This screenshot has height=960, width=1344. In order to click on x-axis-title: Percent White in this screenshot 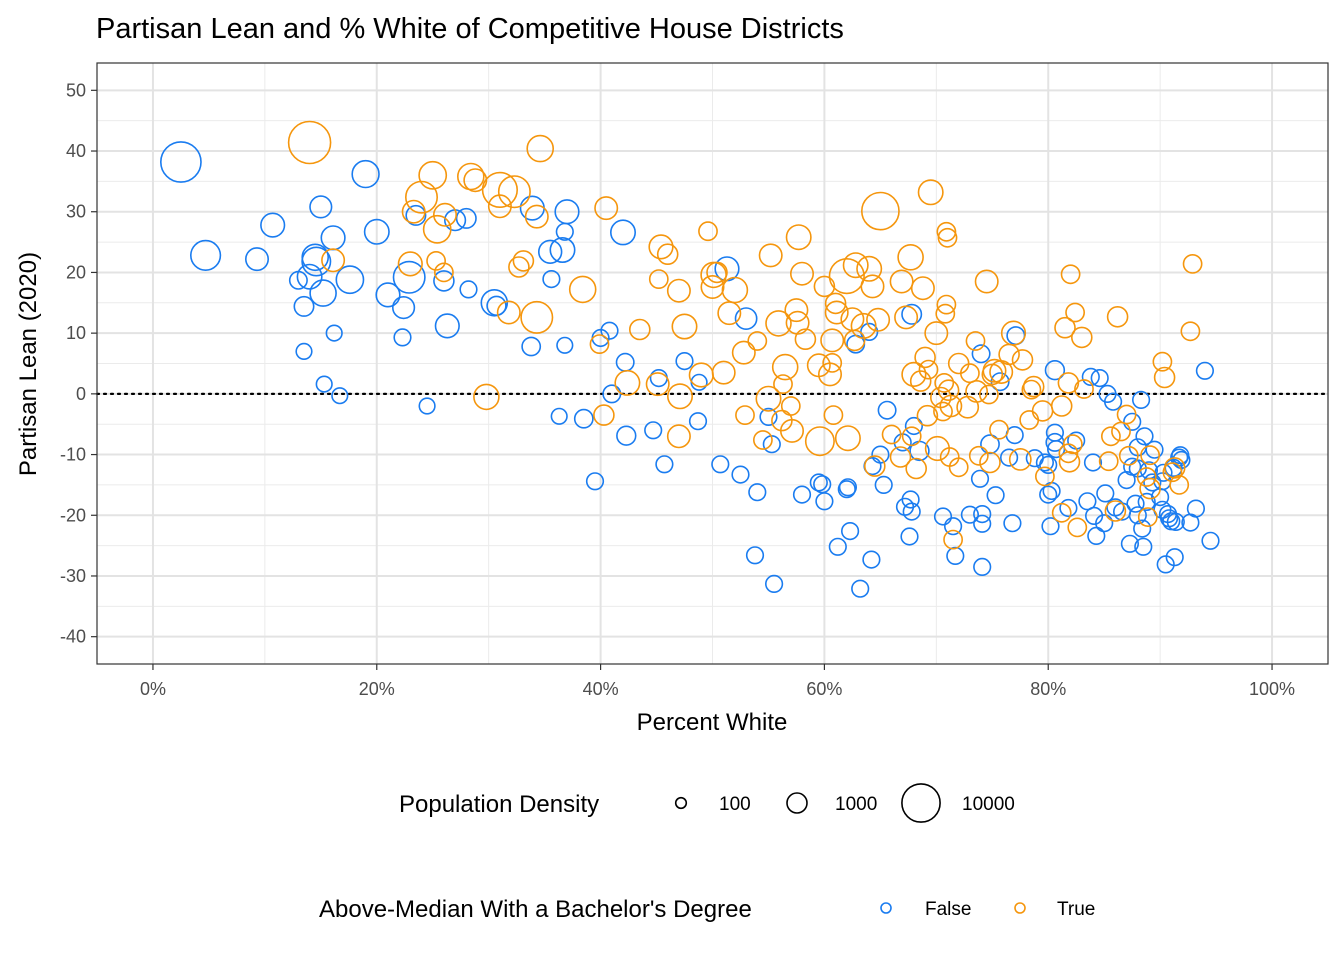, I will do `click(712, 722)`.